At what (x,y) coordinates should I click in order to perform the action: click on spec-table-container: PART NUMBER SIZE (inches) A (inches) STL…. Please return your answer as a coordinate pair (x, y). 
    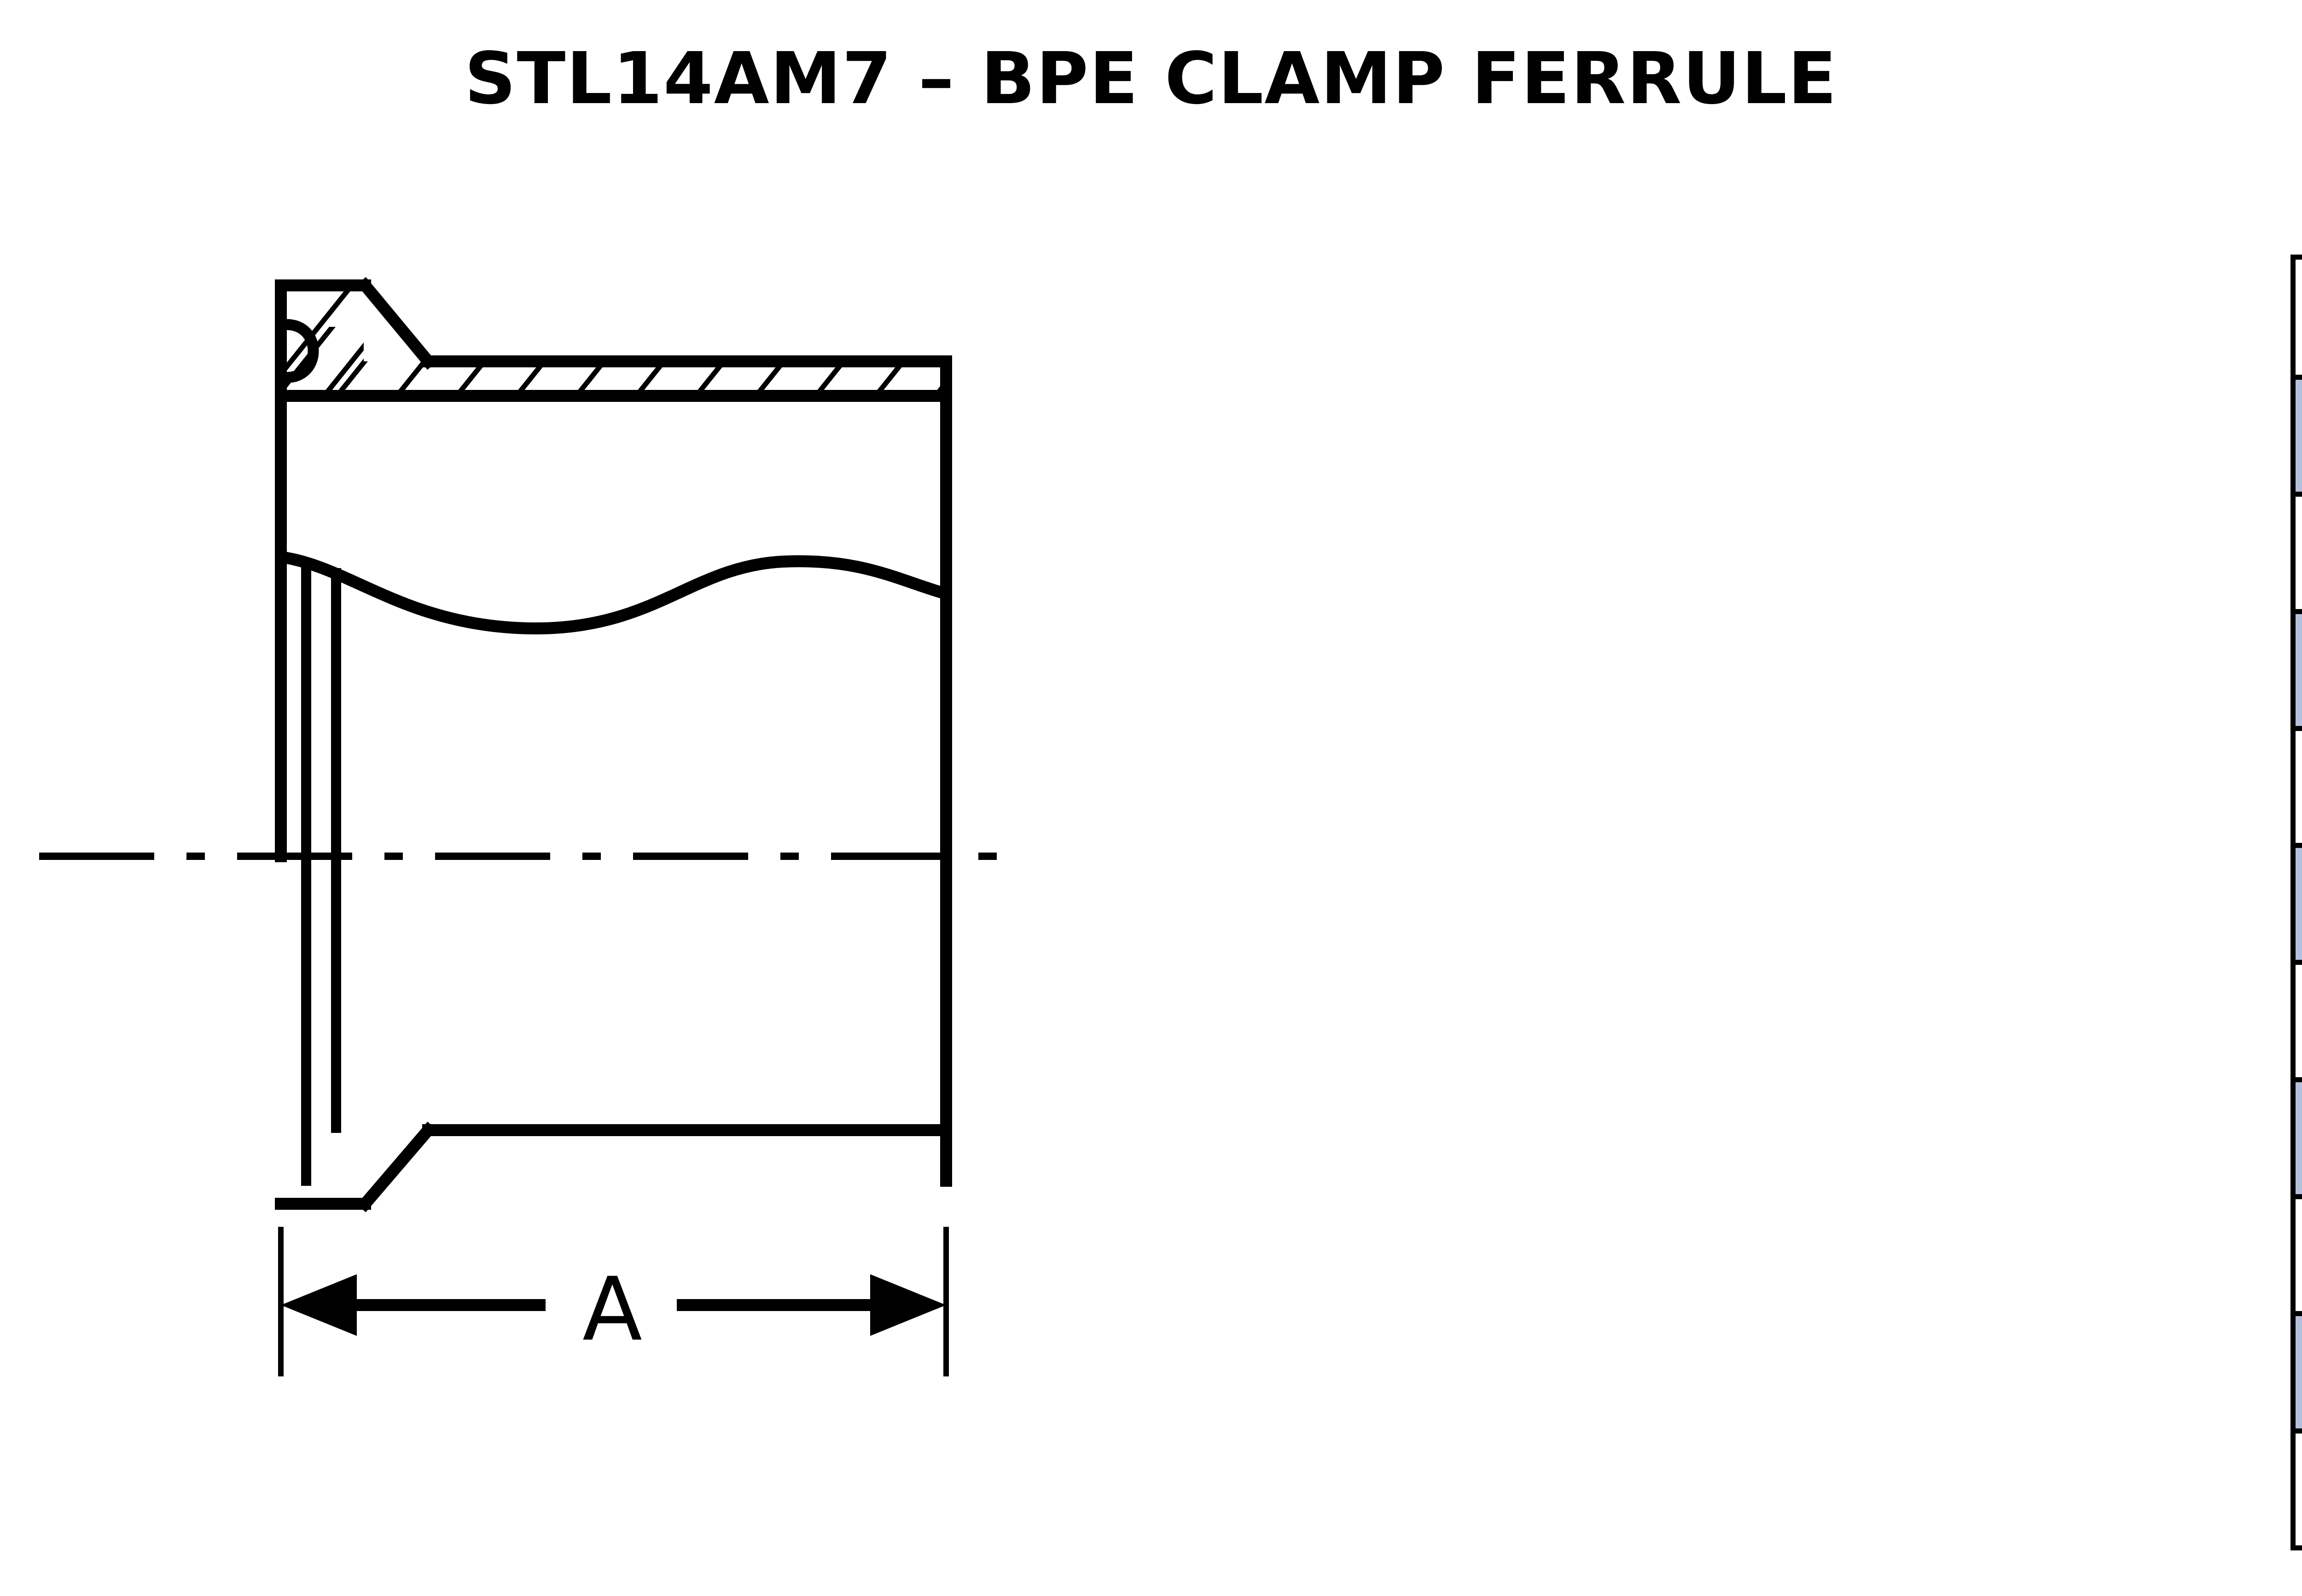
    Looking at the image, I should click on (2296, 903).